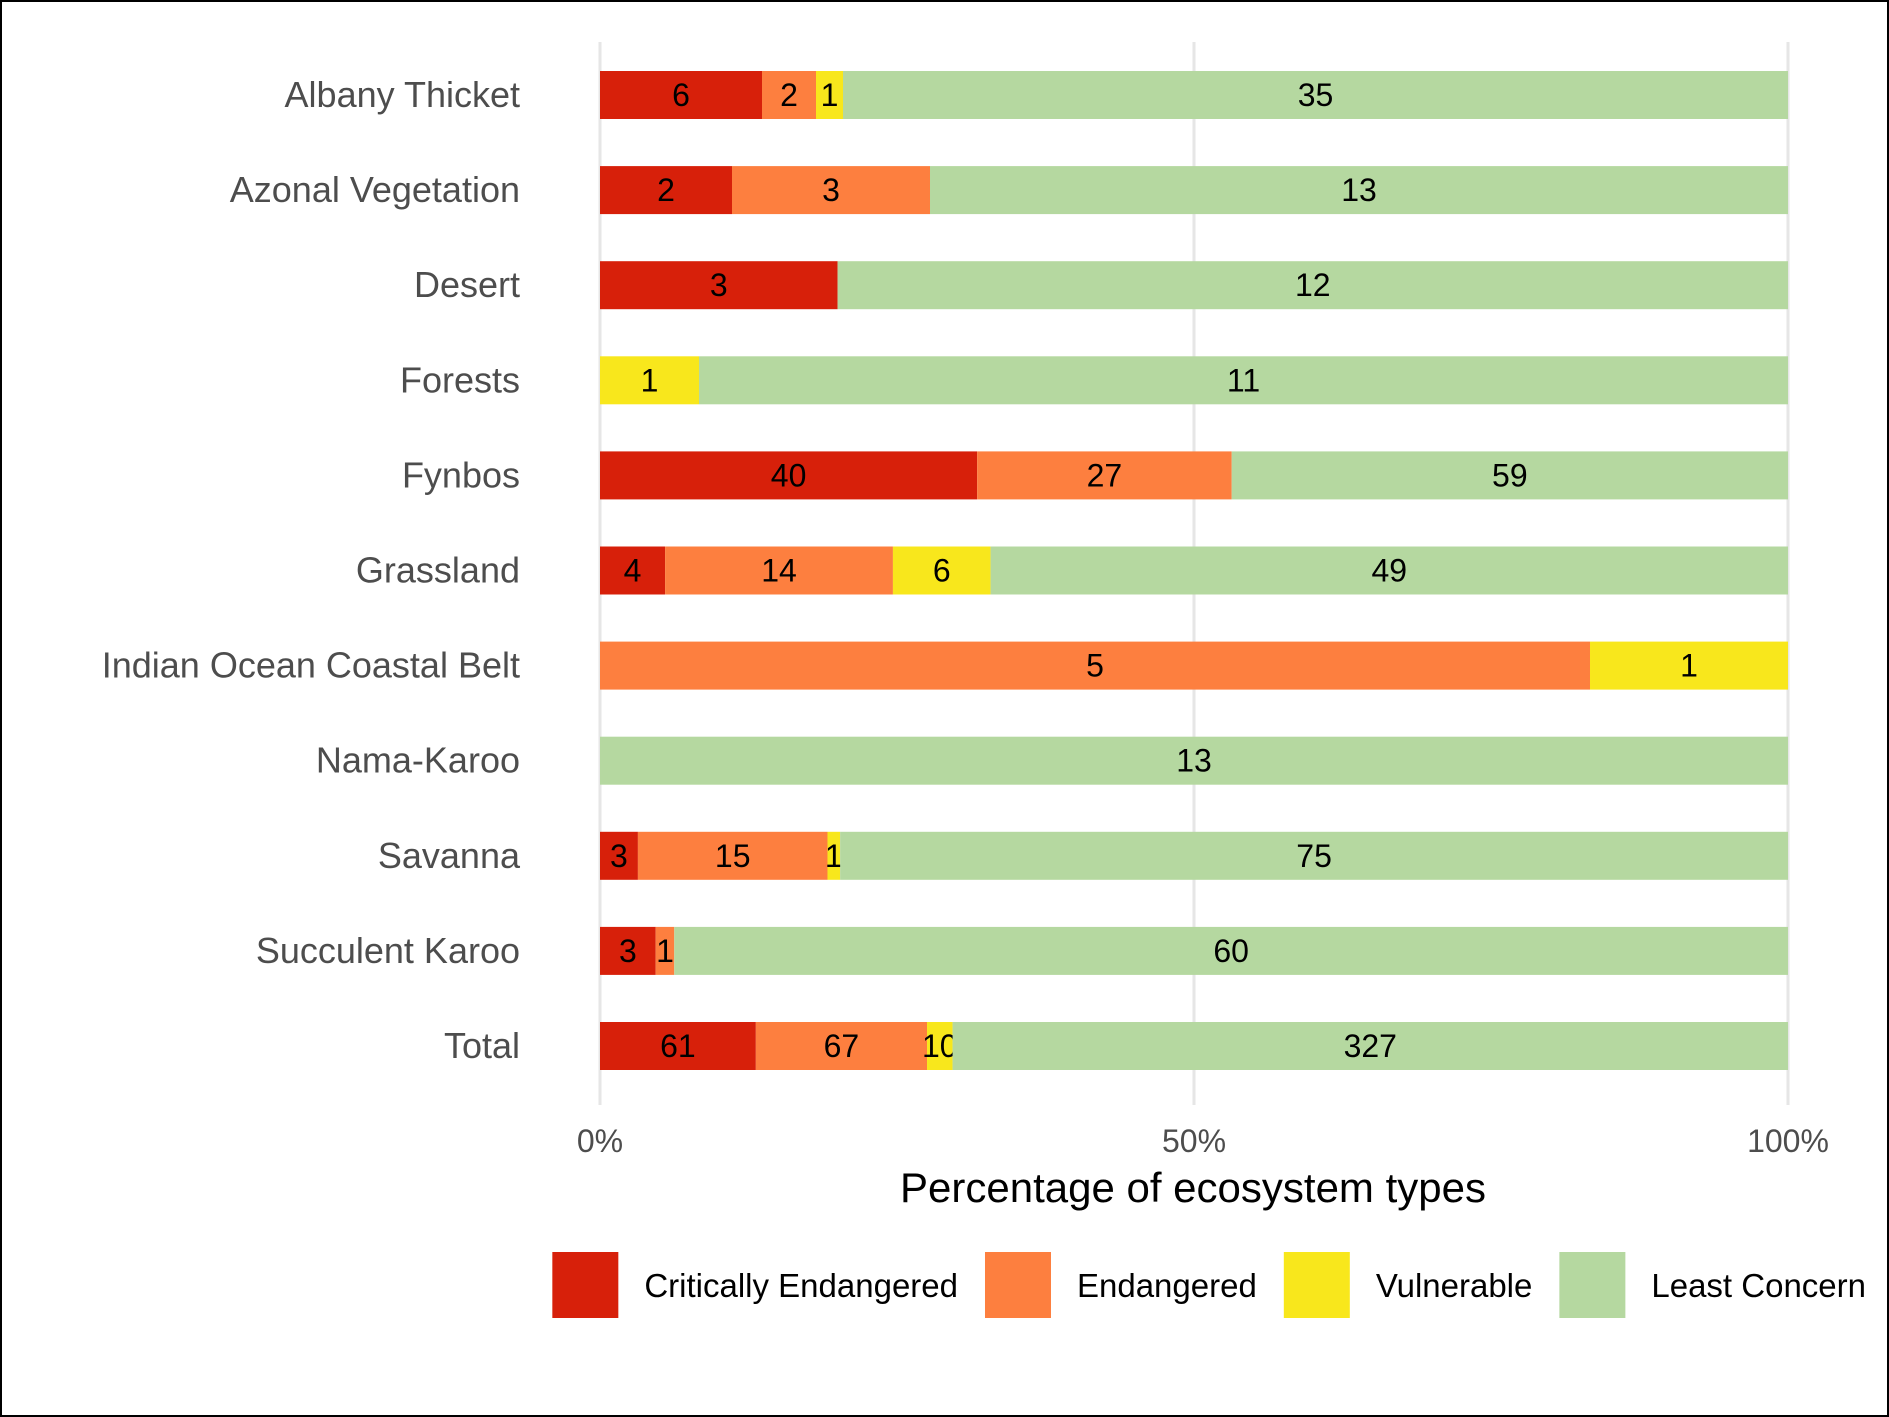  What do you see at coordinates (482, 1045) in the screenshot?
I see `category-label: Total` at bounding box center [482, 1045].